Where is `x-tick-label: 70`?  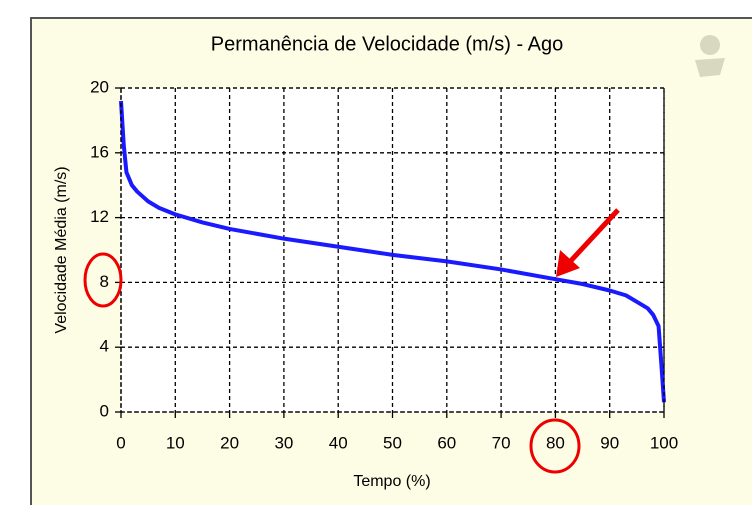 x-tick-label: 70 is located at coordinates (501, 442).